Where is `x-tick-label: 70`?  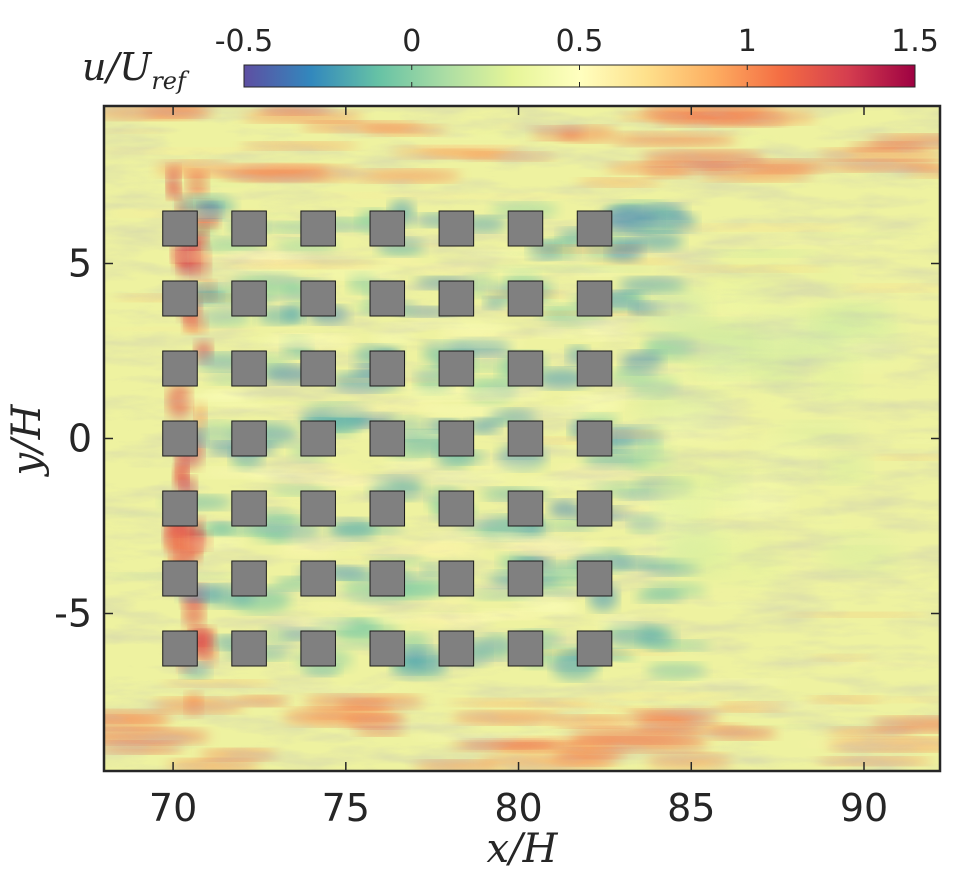
x-tick-label: 70 is located at coordinates (173, 808).